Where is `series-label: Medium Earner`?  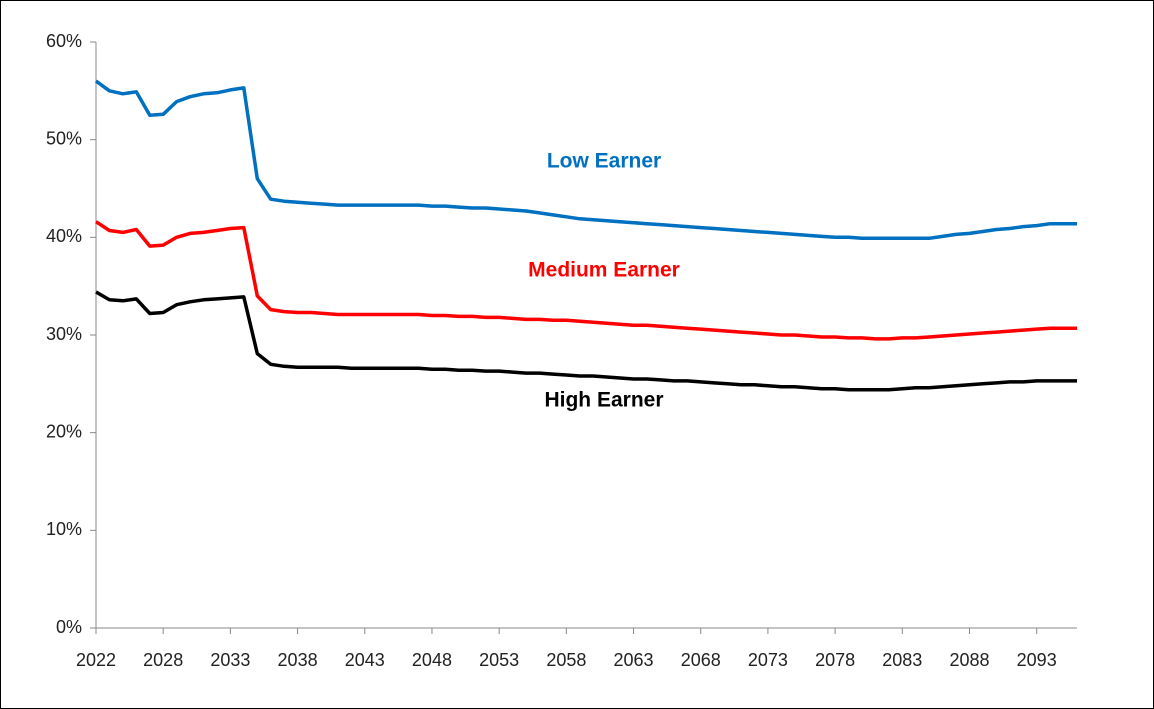
series-label: Medium Earner is located at coordinates (604, 270).